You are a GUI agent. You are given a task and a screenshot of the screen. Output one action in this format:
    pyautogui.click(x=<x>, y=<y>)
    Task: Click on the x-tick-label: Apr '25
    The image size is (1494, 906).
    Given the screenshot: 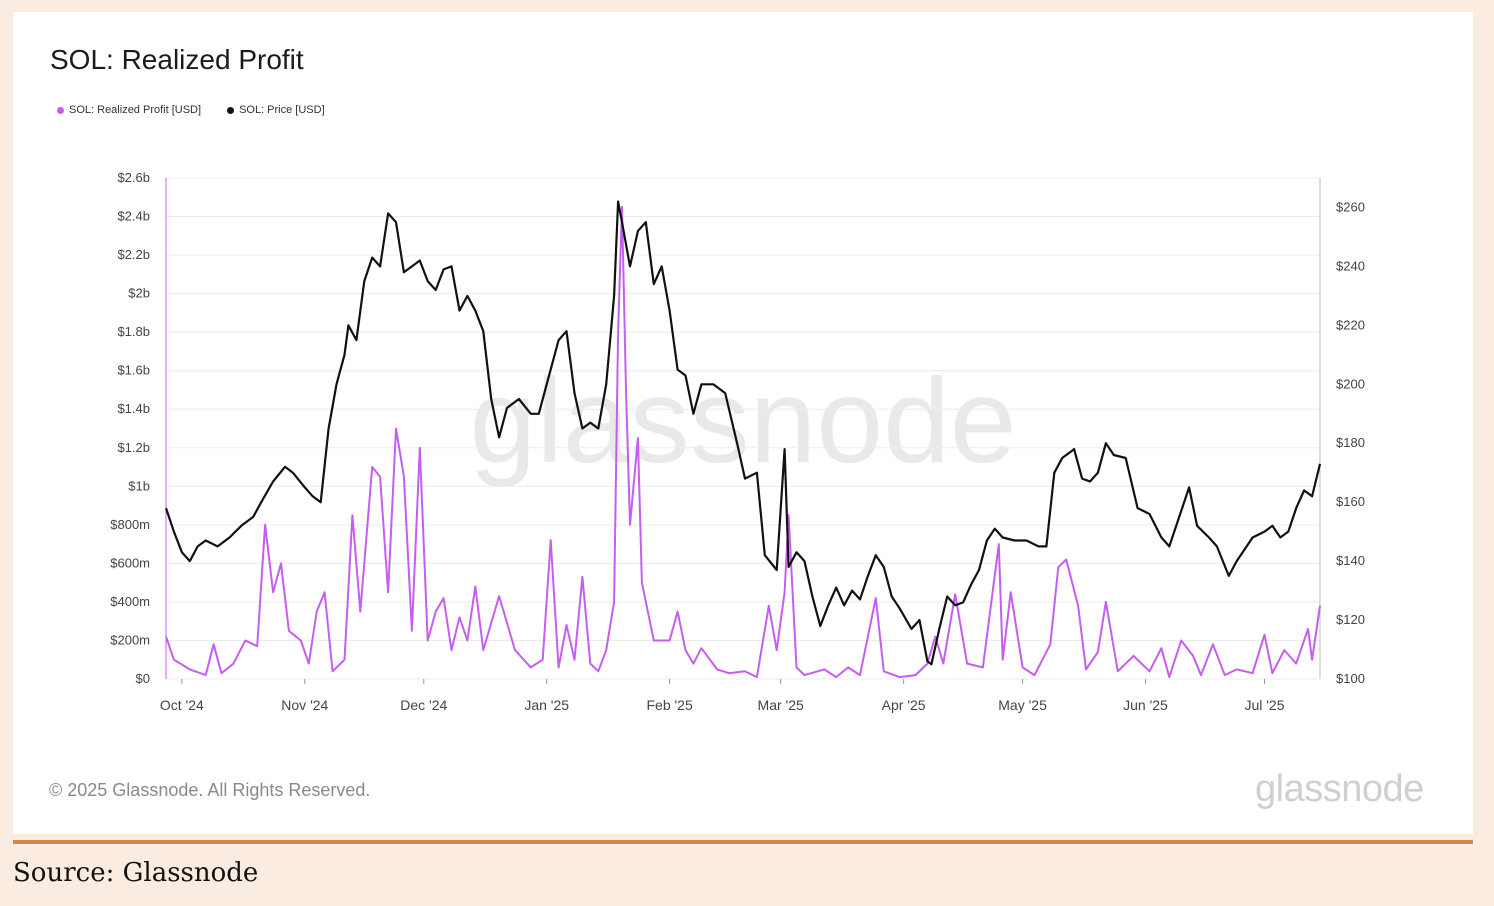 What is the action you would take?
    pyautogui.click(x=904, y=705)
    